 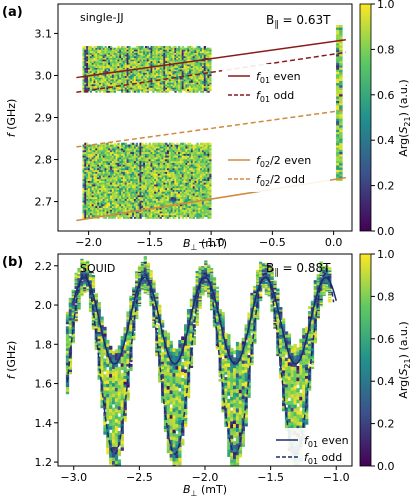 What do you see at coordinates (44, 202) in the screenshot?
I see `y-tick-label: 2.7` at bounding box center [44, 202].